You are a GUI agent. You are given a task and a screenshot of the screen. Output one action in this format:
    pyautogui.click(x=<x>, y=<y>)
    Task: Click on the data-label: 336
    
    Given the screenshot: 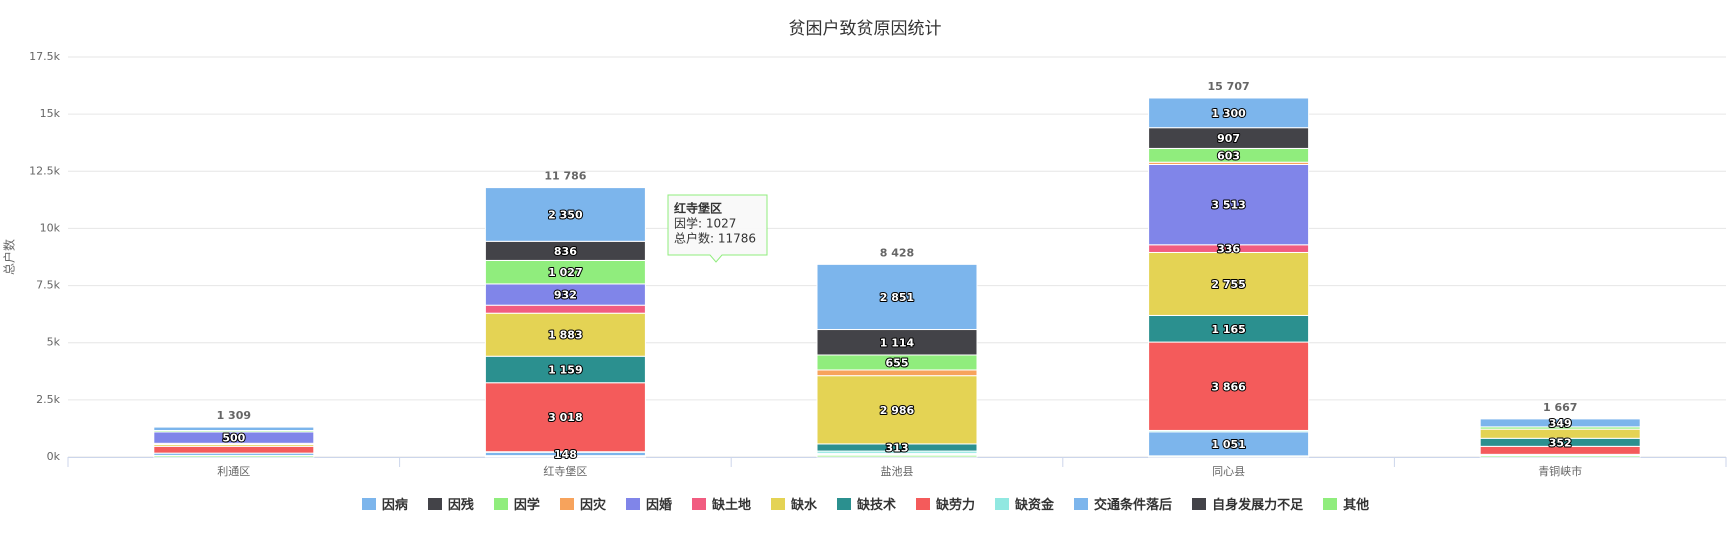 What is the action you would take?
    pyautogui.click(x=1228, y=249)
    